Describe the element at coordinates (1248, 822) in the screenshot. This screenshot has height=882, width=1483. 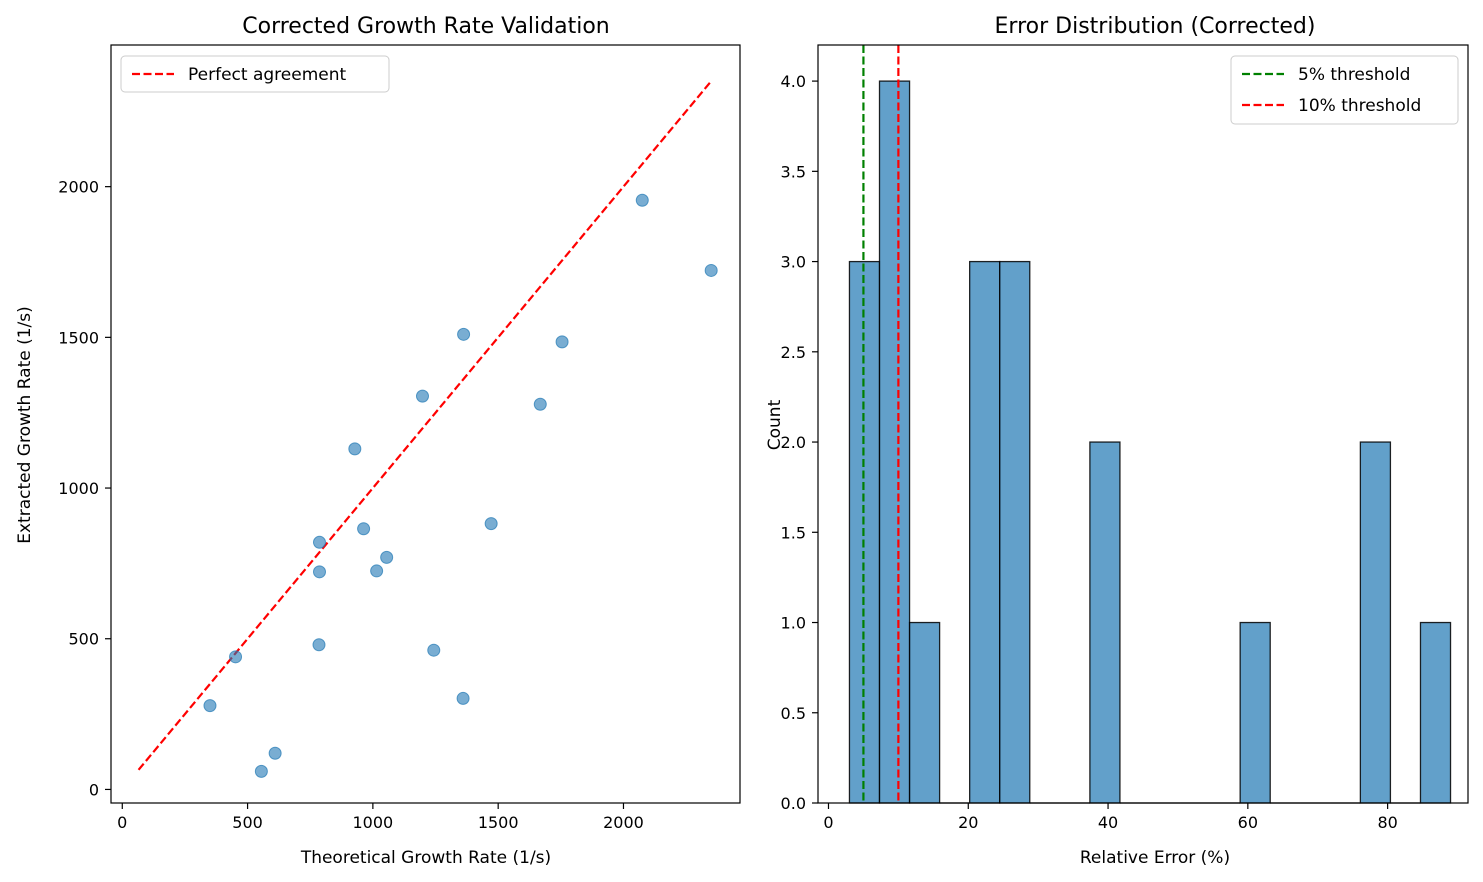
I see `x-tick-label: 60` at that location.